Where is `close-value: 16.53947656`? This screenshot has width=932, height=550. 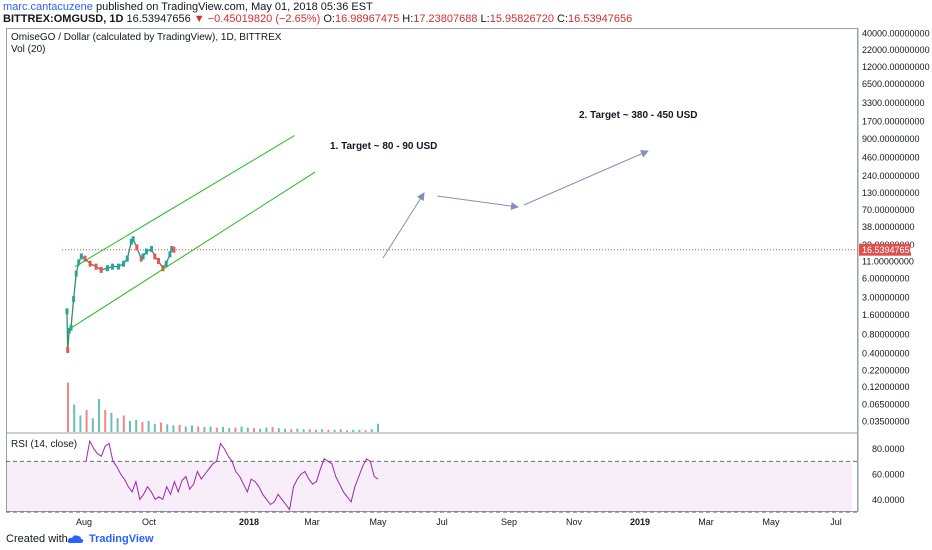 close-value: 16.53947656 is located at coordinates (600, 19).